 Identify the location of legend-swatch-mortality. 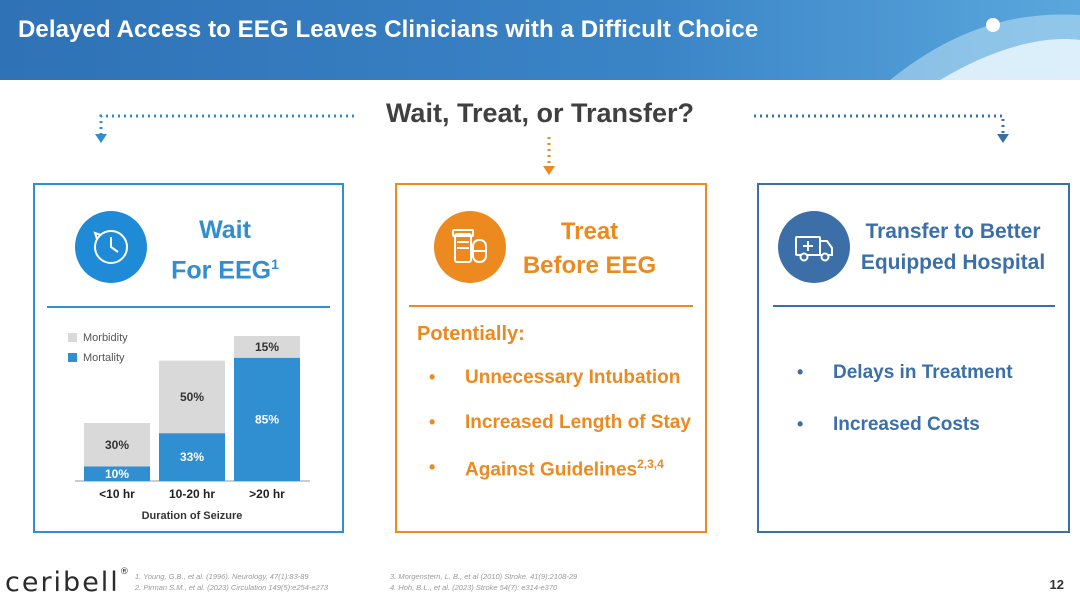
(72, 357).